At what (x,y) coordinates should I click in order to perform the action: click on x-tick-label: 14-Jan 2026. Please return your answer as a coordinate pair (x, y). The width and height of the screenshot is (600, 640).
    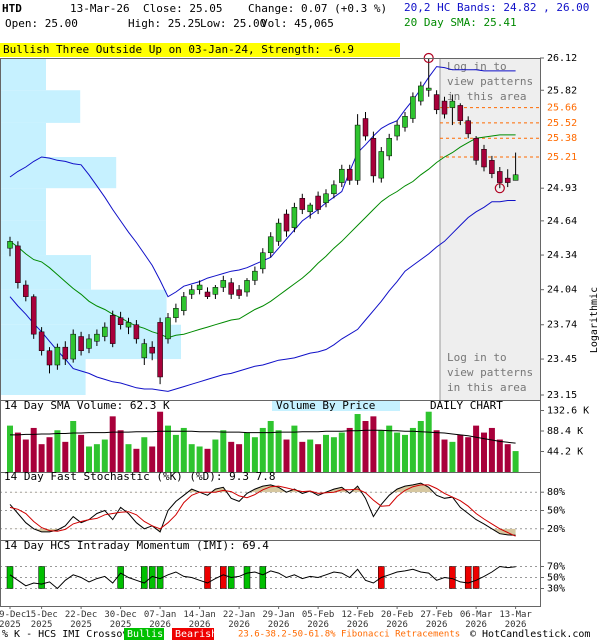
    Looking at the image, I should click on (199, 620).